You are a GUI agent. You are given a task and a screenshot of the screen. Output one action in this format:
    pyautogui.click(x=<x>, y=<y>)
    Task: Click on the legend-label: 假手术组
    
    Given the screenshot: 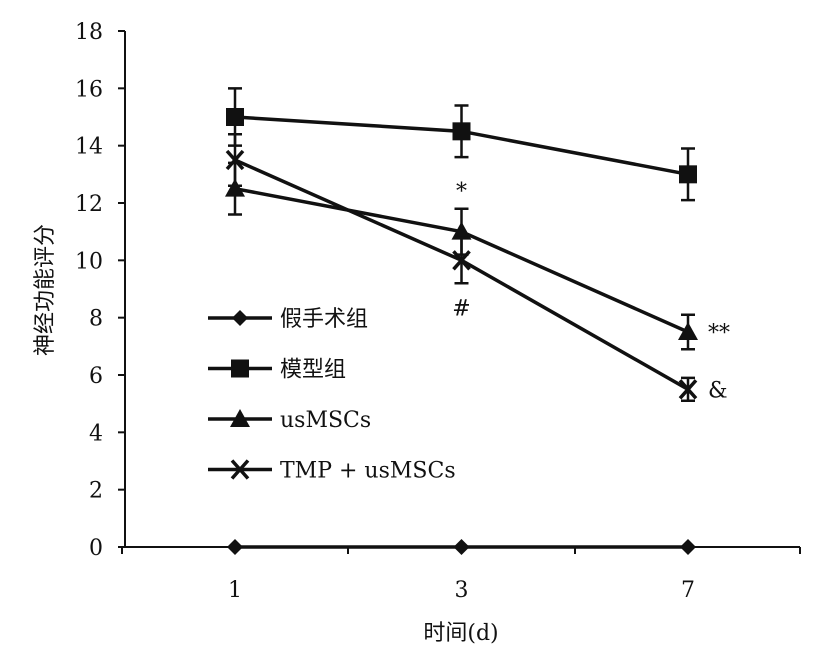 What is the action you would take?
    pyautogui.click(x=324, y=319)
    